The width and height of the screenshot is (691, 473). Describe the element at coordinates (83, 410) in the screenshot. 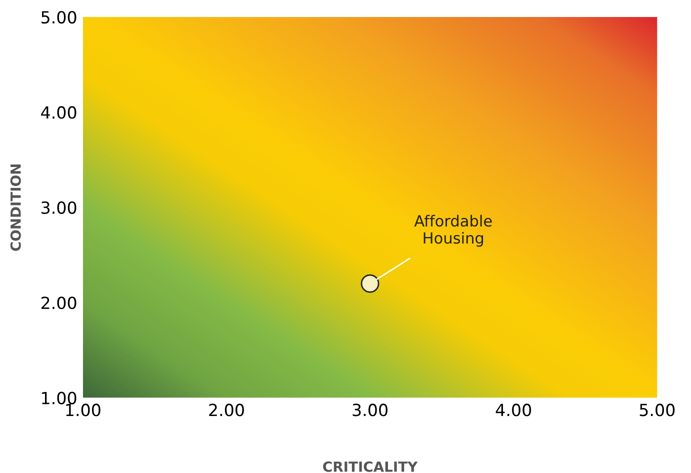

I see `x-tick-label: 1.00` at that location.